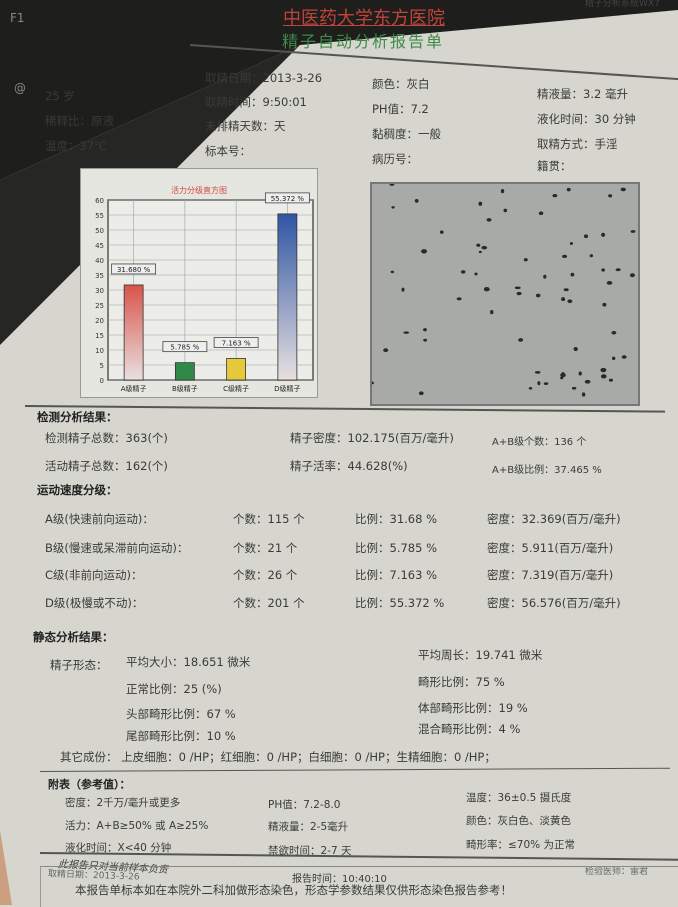 The width and height of the screenshot is (678, 907). Describe the element at coordinates (550, 548) in the screenshot. I see `motility-value: 密度：5.911(百万/毫升)` at that location.